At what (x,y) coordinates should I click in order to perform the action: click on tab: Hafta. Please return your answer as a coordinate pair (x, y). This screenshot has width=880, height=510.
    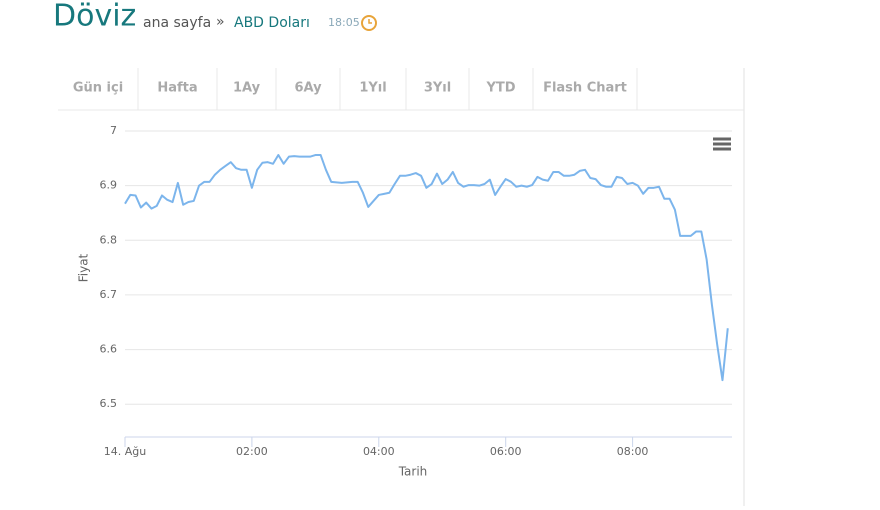
    Looking at the image, I should click on (177, 88).